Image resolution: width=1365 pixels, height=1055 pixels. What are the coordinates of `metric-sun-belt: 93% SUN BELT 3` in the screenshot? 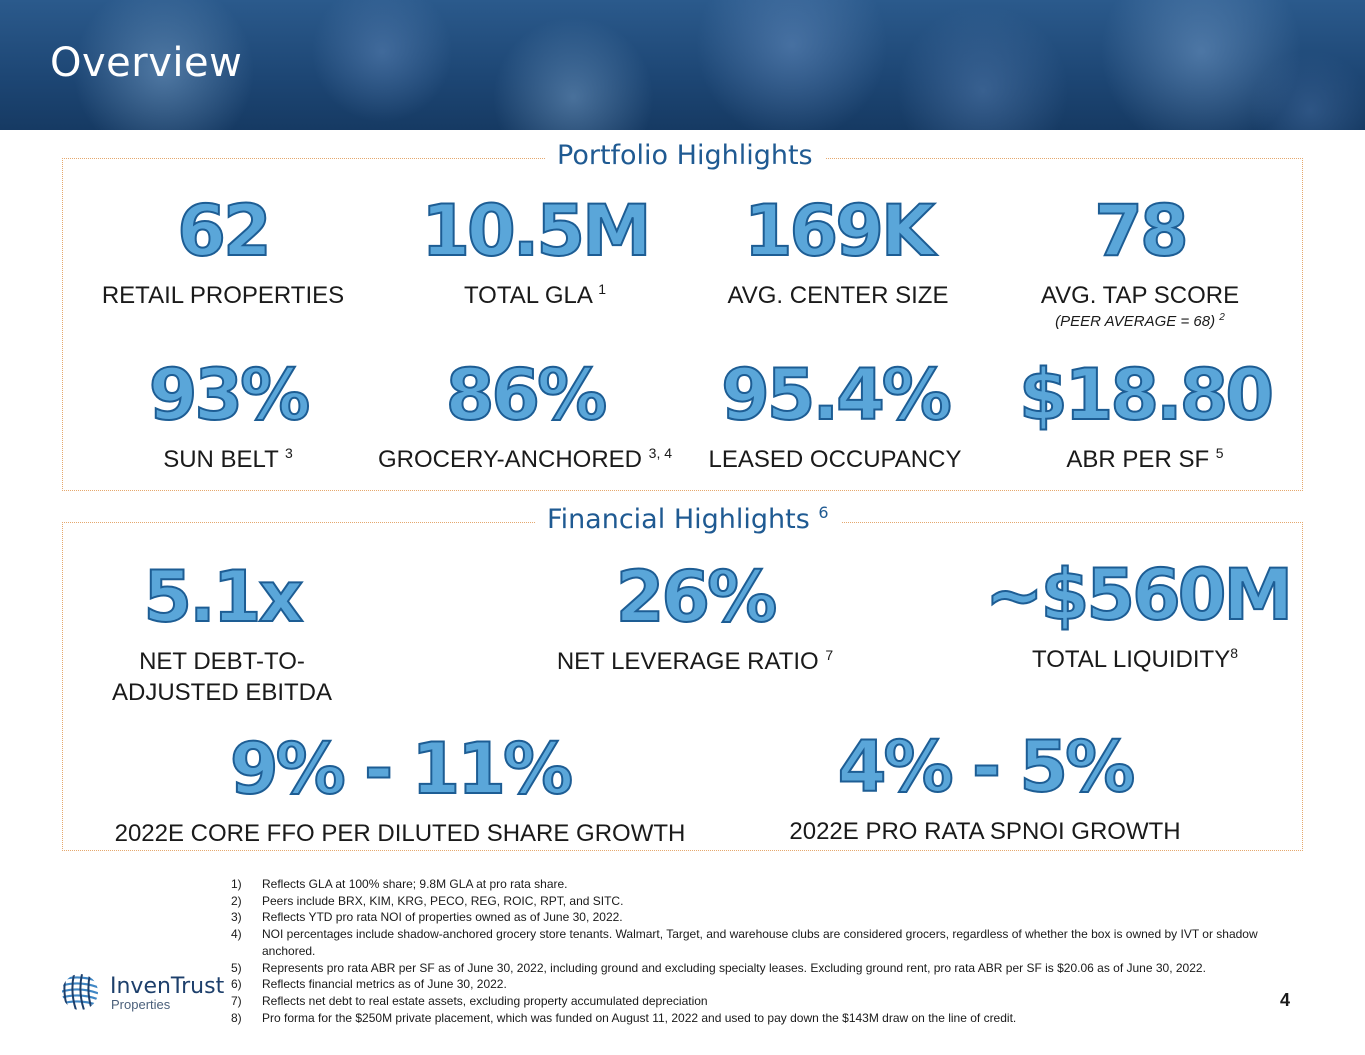 It's located at (228, 414).